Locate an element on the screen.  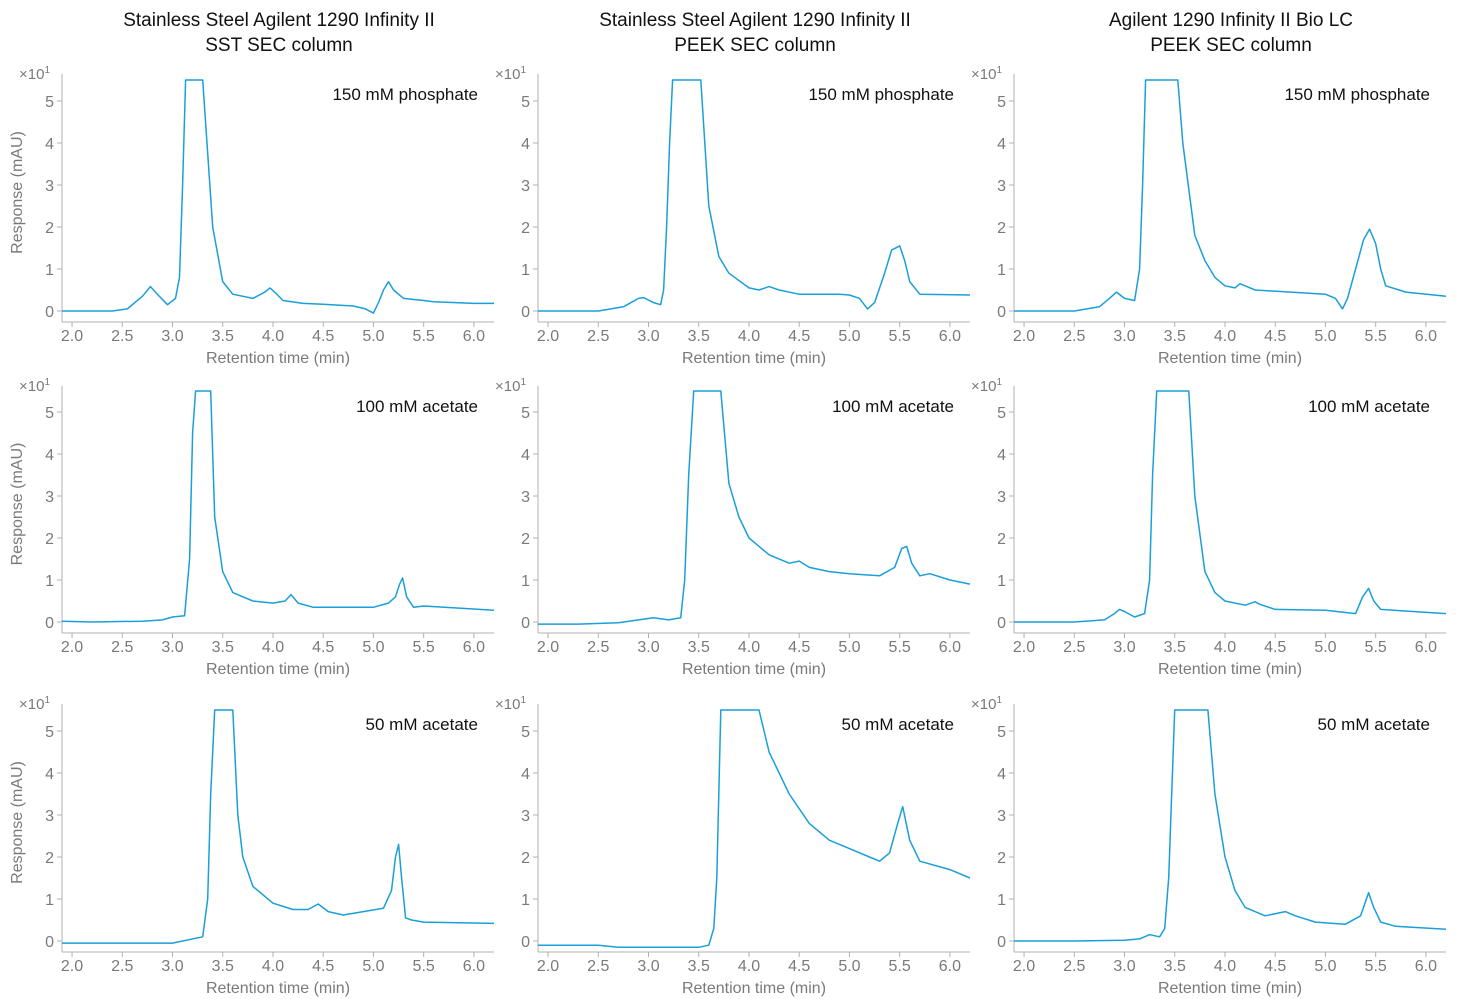
y-tick-label-r3c3-4: 4 is located at coordinates (1001, 774).